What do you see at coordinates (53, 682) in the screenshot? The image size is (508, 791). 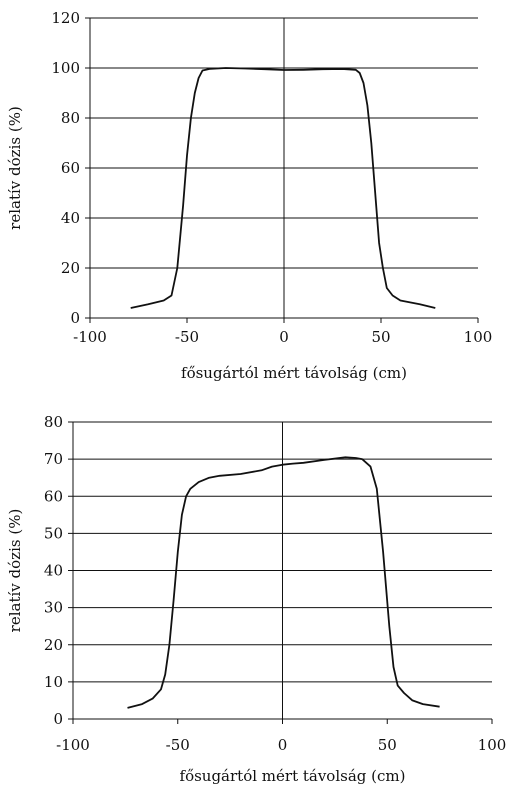 I see `y-tick-label: 10` at bounding box center [53, 682].